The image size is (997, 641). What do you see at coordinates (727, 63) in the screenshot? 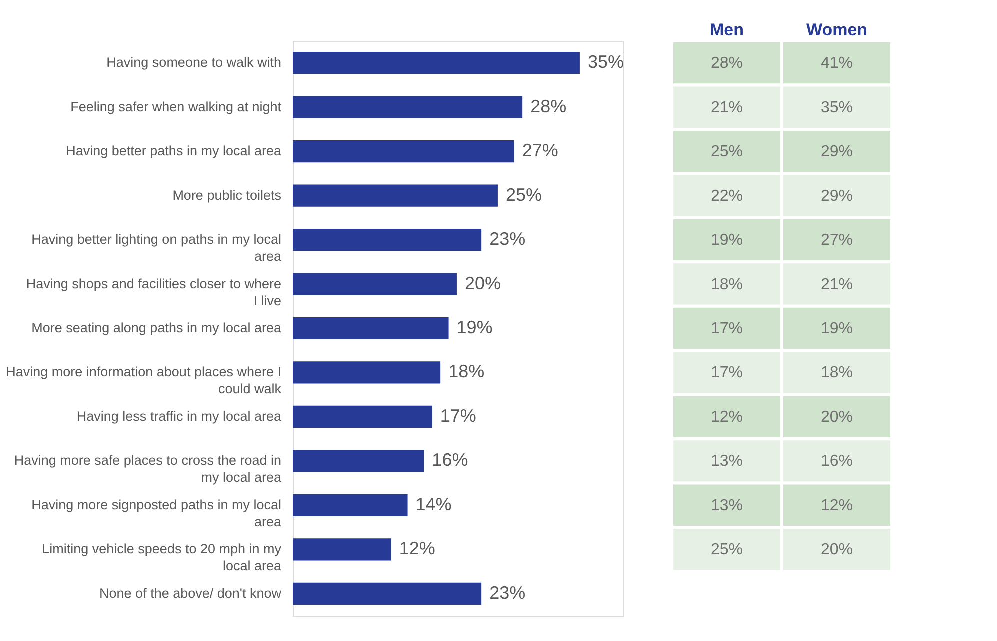
I see `text: 28%` at bounding box center [727, 63].